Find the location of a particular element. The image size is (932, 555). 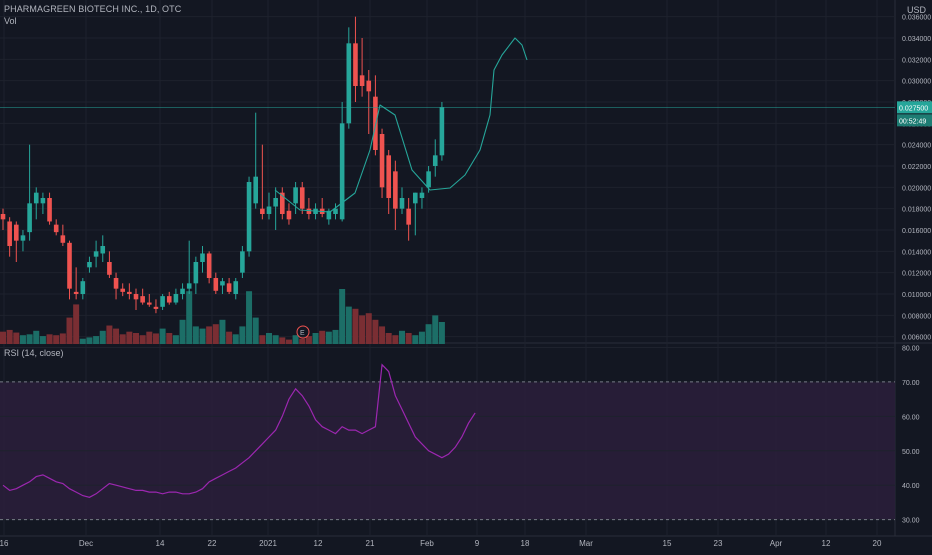

countdown-tag is located at coordinates (914, 120).